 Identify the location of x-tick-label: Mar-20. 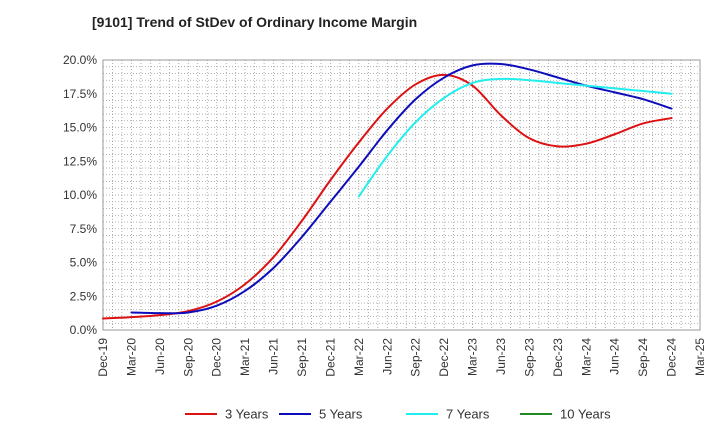
(131, 357).